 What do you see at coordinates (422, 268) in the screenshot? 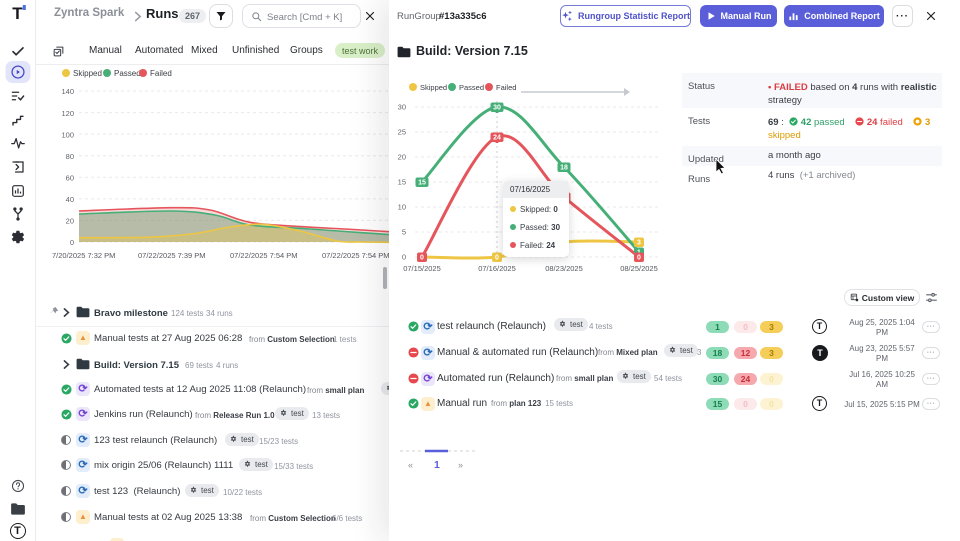
I see `svg-text: 07/15/2025` at bounding box center [422, 268].